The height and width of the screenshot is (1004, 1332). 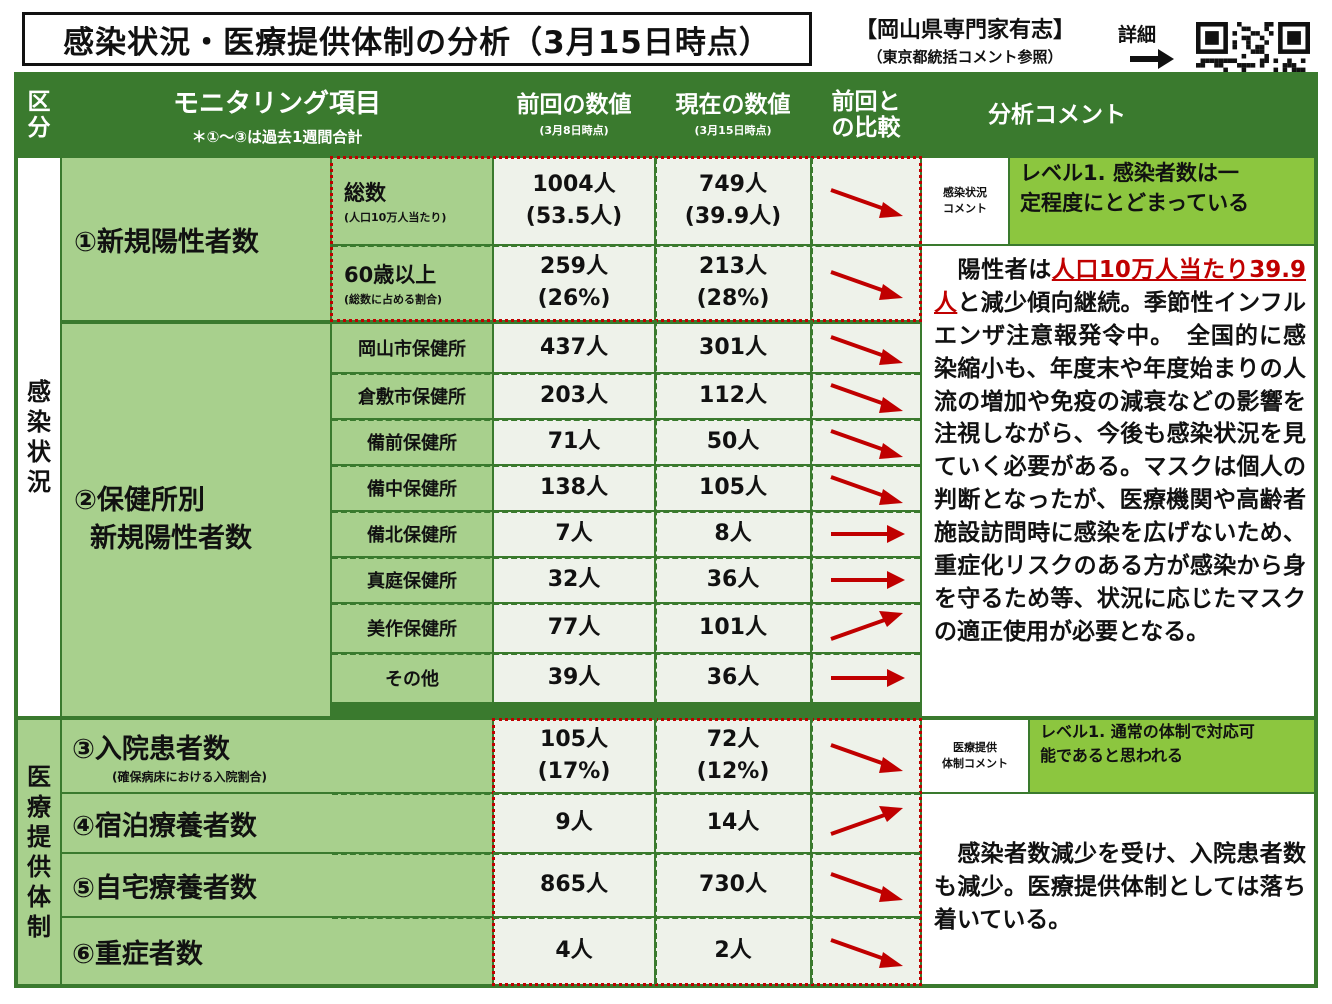 I want to click on curr-value-hotel: 14人, so click(x=733, y=823).